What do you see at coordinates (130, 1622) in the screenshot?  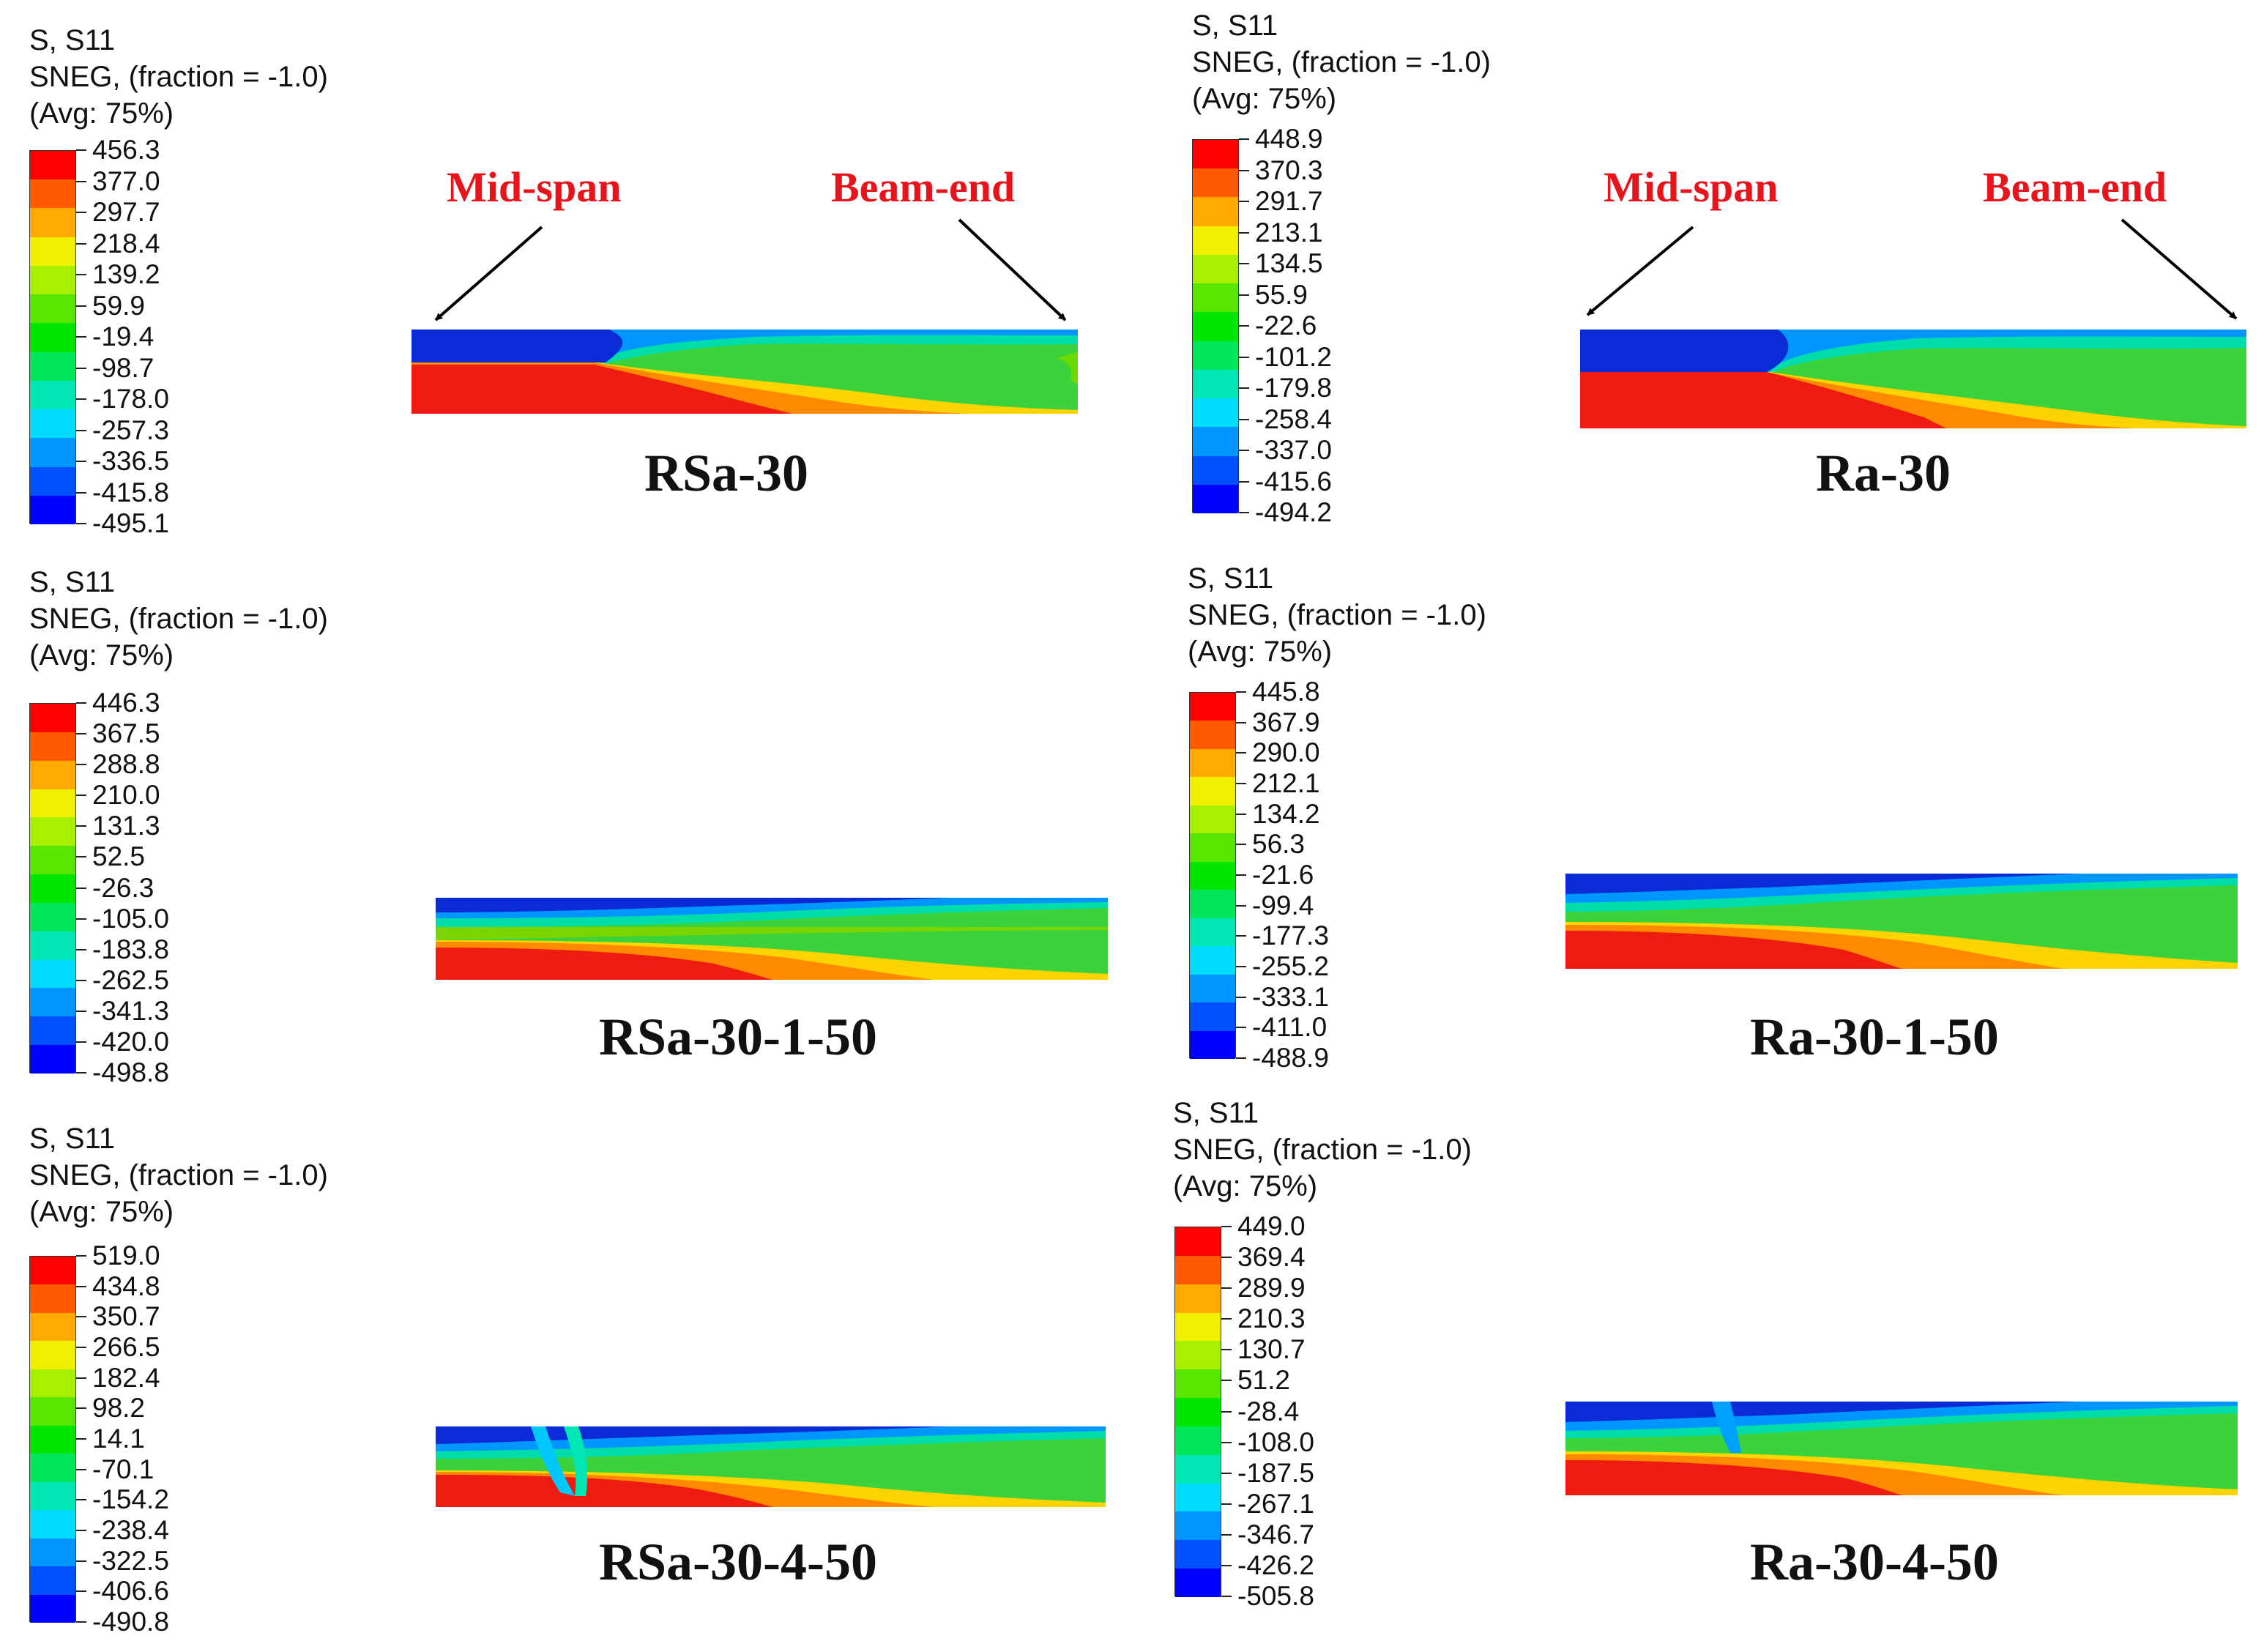 I see `colorbar-value: -490.8` at bounding box center [130, 1622].